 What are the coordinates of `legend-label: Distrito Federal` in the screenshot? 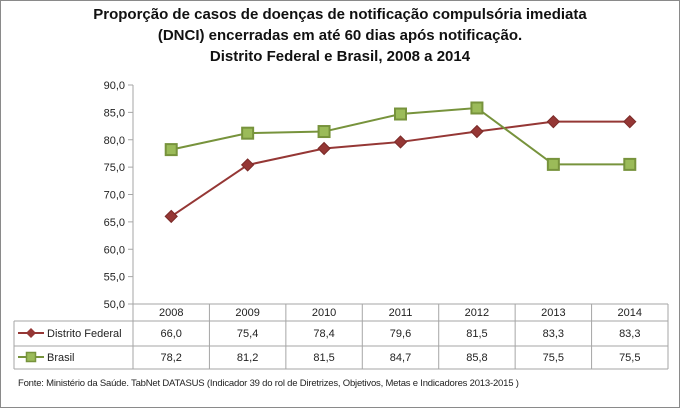 It's located at (84, 334).